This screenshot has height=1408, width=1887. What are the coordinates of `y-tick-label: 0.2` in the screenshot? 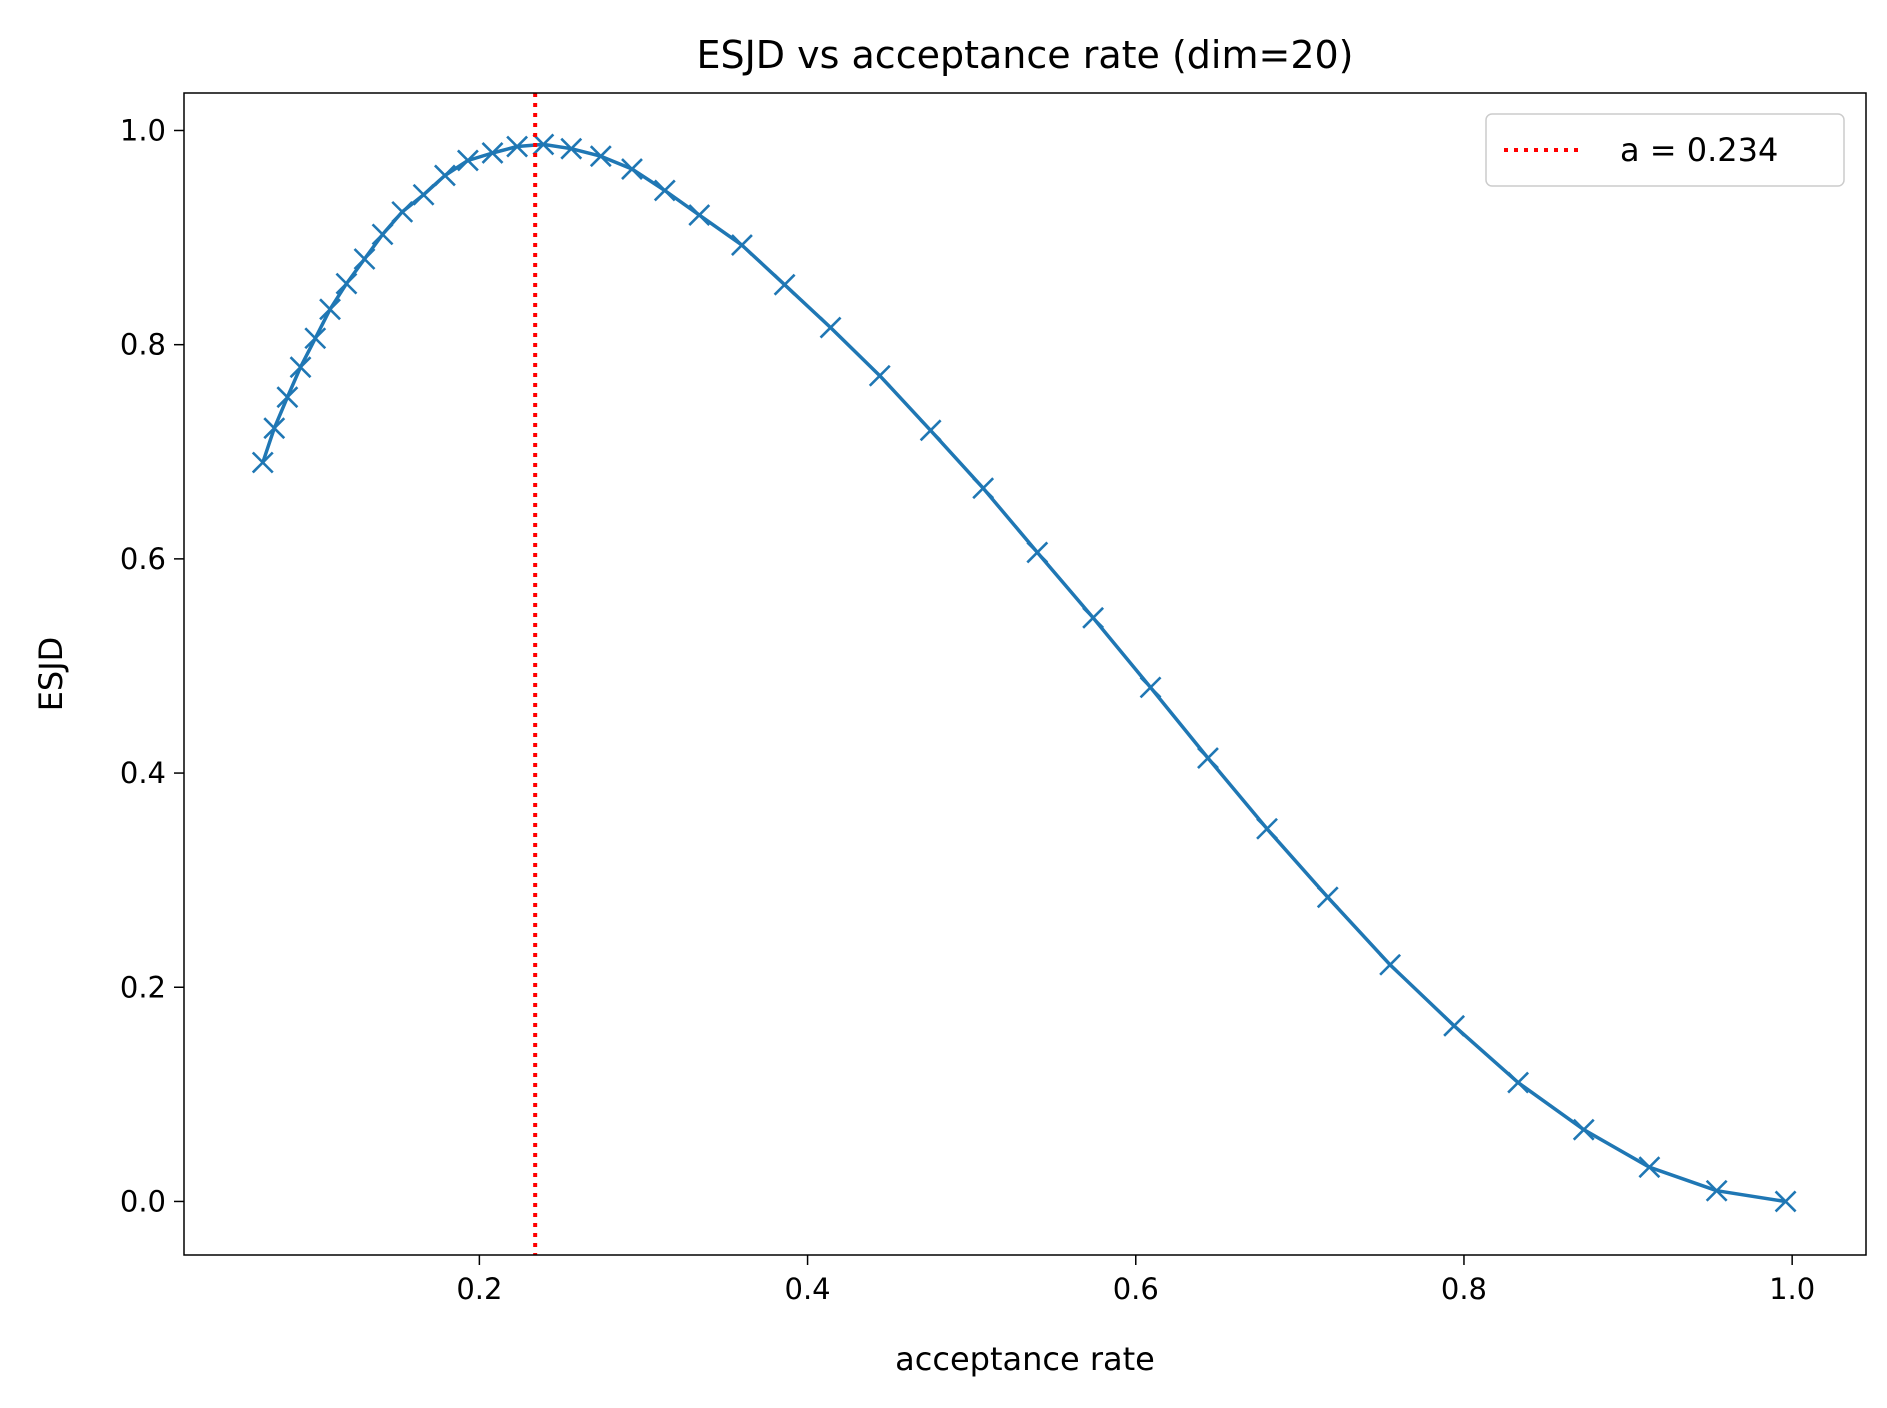 It's located at (143, 987).